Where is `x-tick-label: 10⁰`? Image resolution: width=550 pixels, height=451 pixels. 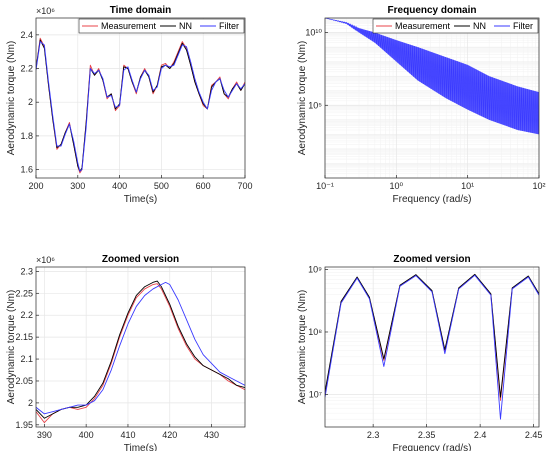
x-tick-label: 10⁰ is located at coordinates (397, 186).